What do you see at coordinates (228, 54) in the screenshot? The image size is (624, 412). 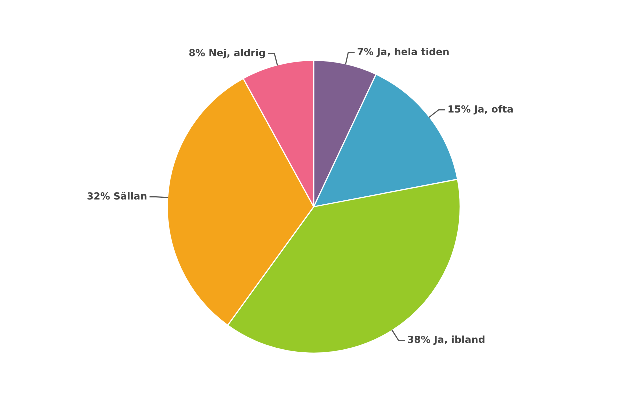 I see `slice-label: 8% Nej, aldrig` at bounding box center [228, 54].